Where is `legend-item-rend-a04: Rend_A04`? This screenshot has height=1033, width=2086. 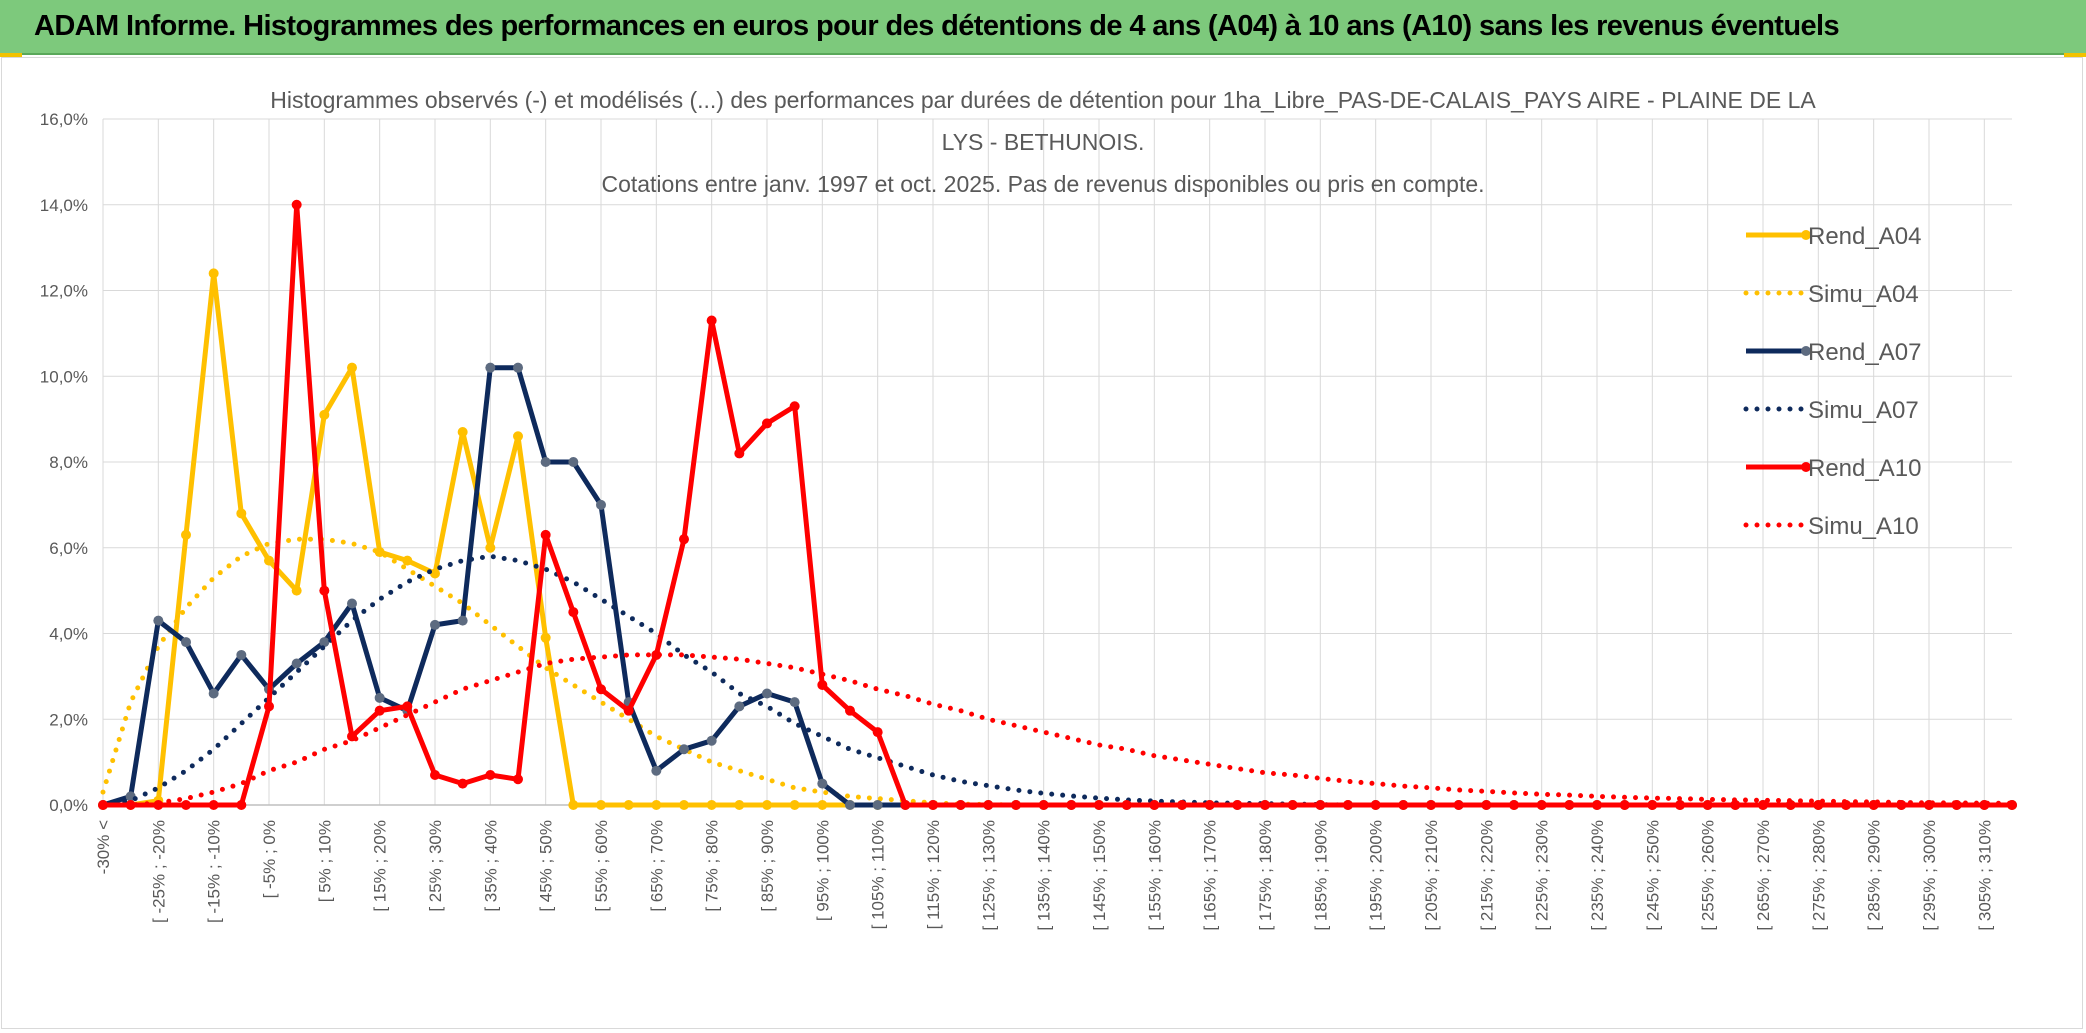
legend-item-rend-a04: Rend_A04 is located at coordinates (1833, 236).